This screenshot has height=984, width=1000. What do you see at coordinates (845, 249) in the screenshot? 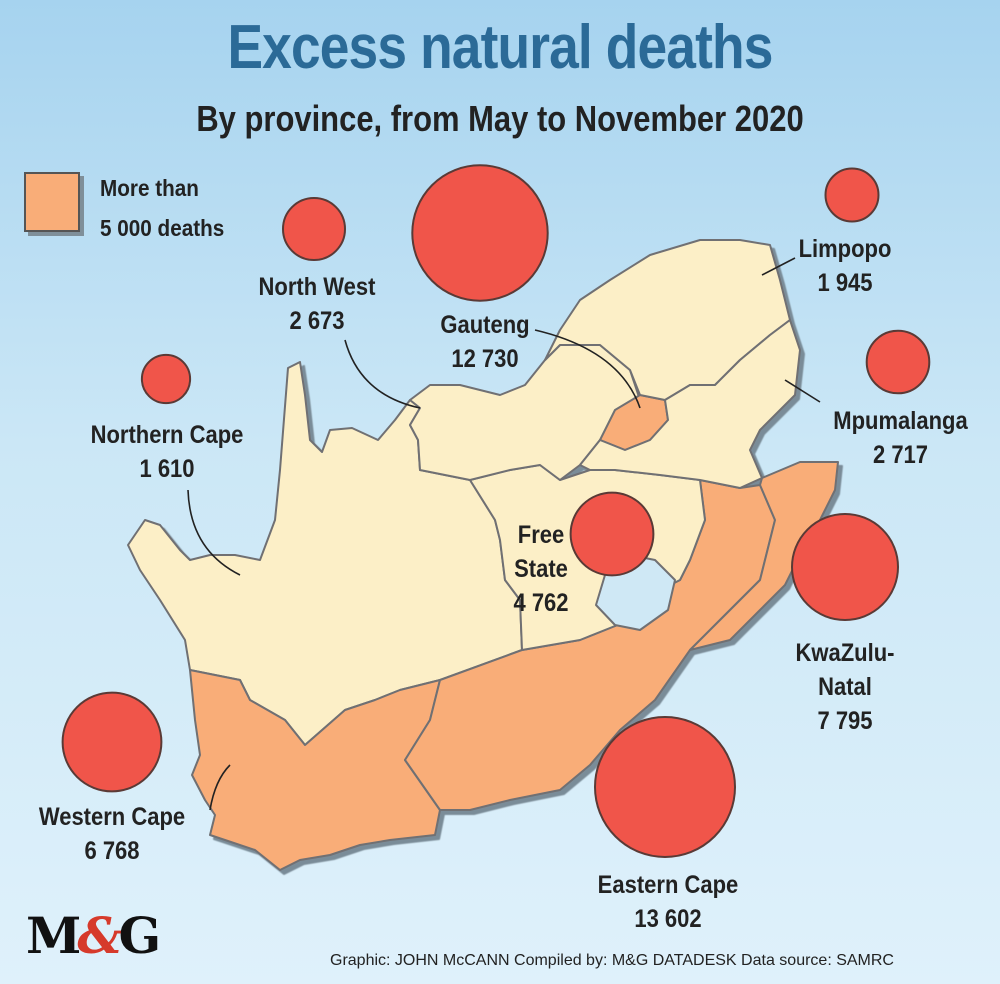
I see `label-name: Limpopo` at bounding box center [845, 249].